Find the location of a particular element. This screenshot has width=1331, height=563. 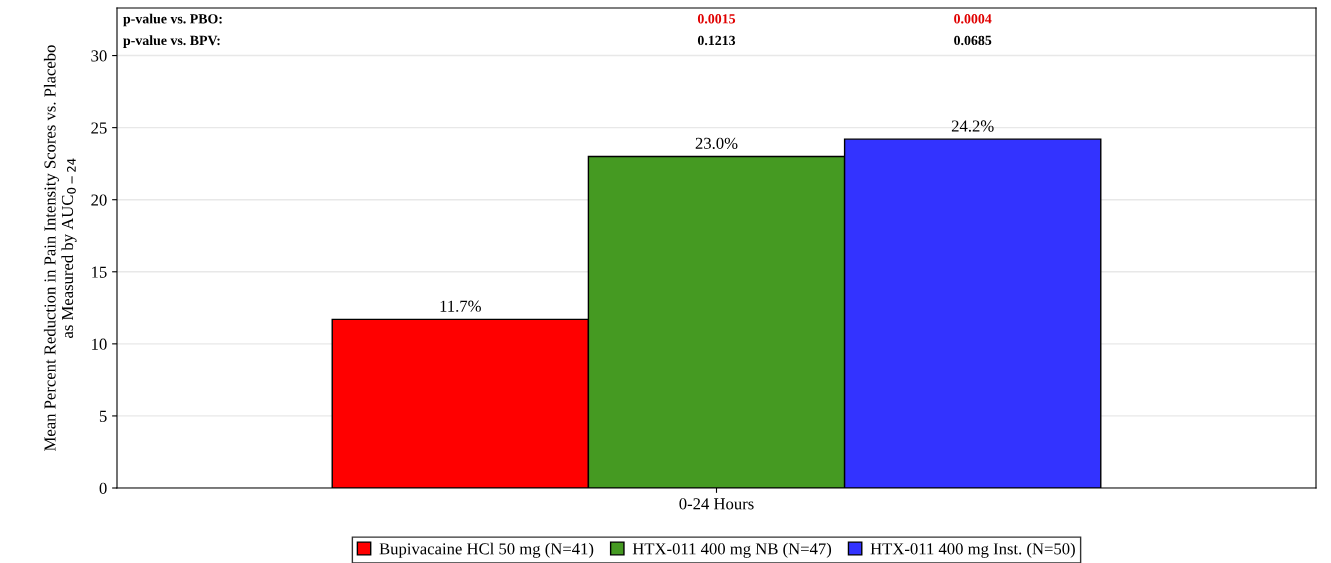

y-tick-label: 15 is located at coordinates (99, 272).